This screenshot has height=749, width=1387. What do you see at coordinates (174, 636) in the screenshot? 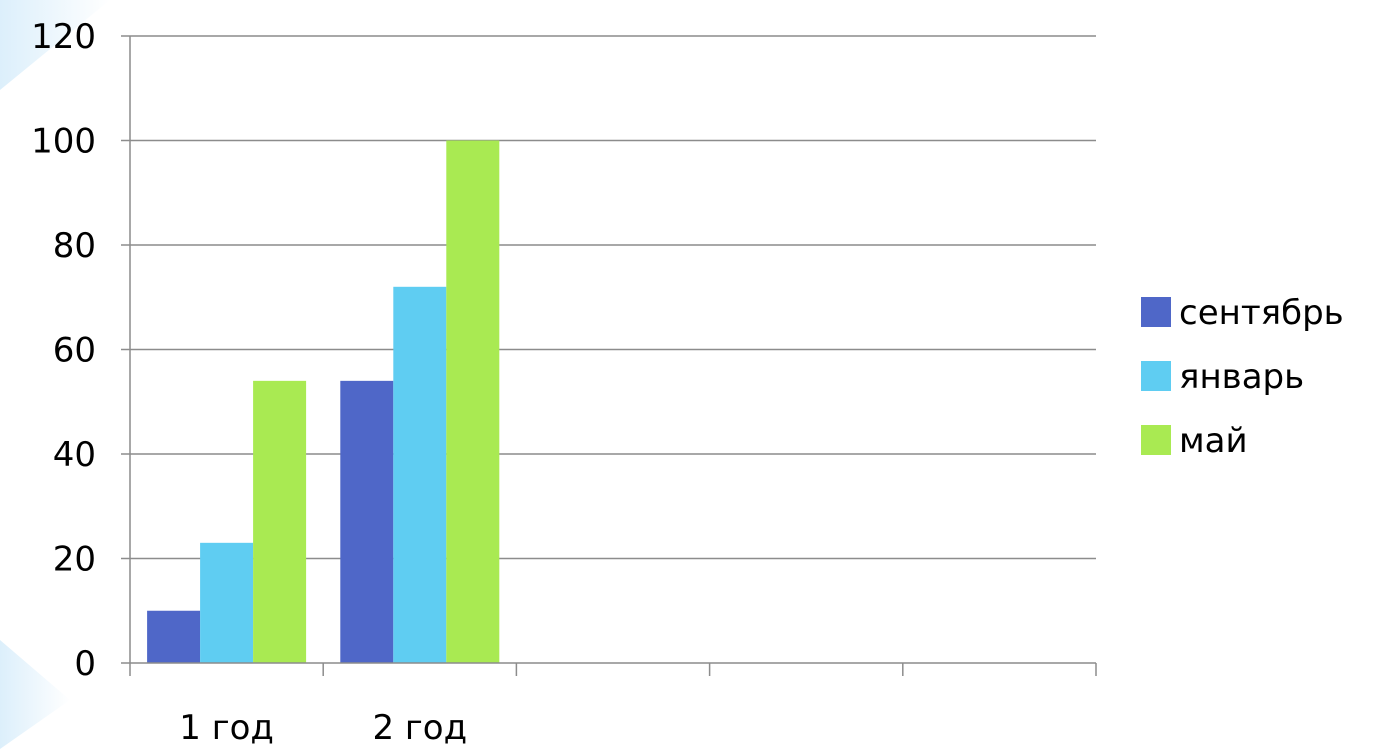
I see `bar-сентябрь-1 год` at bounding box center [174, 636].